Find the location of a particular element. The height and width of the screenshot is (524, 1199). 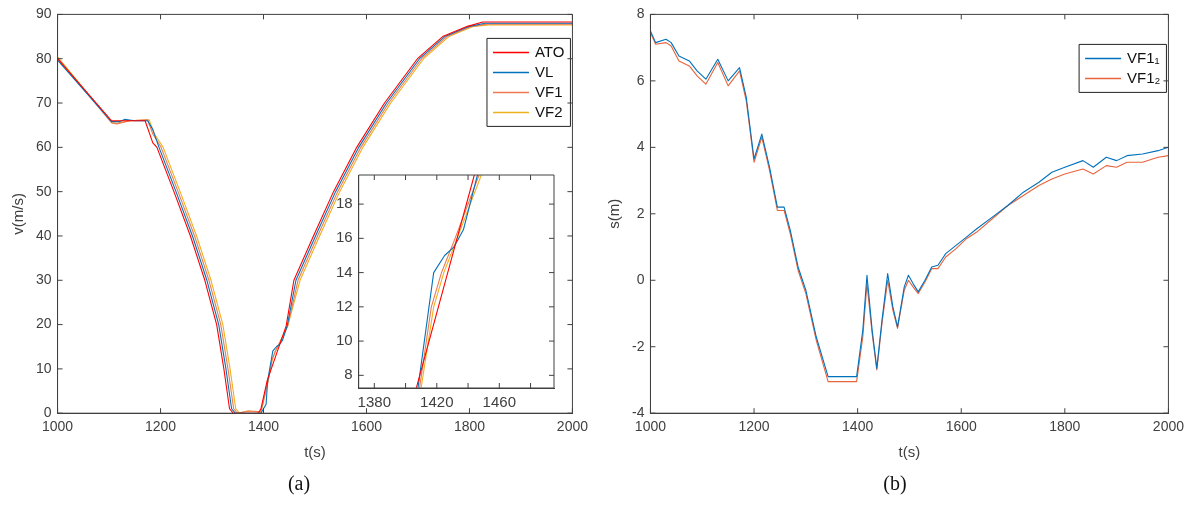

y-tick-label: 4 is located at coordinates (640, 146).